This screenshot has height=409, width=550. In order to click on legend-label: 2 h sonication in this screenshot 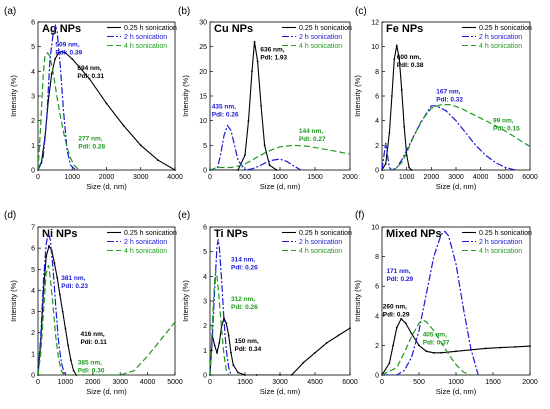, I will do `click(320, 37)`.